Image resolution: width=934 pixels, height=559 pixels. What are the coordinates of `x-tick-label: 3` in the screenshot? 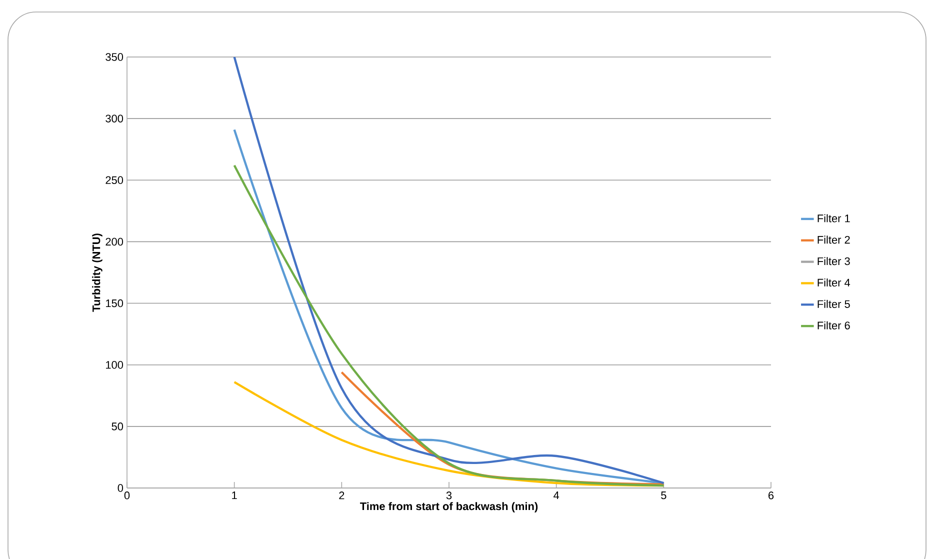 It's located at (449, 496).